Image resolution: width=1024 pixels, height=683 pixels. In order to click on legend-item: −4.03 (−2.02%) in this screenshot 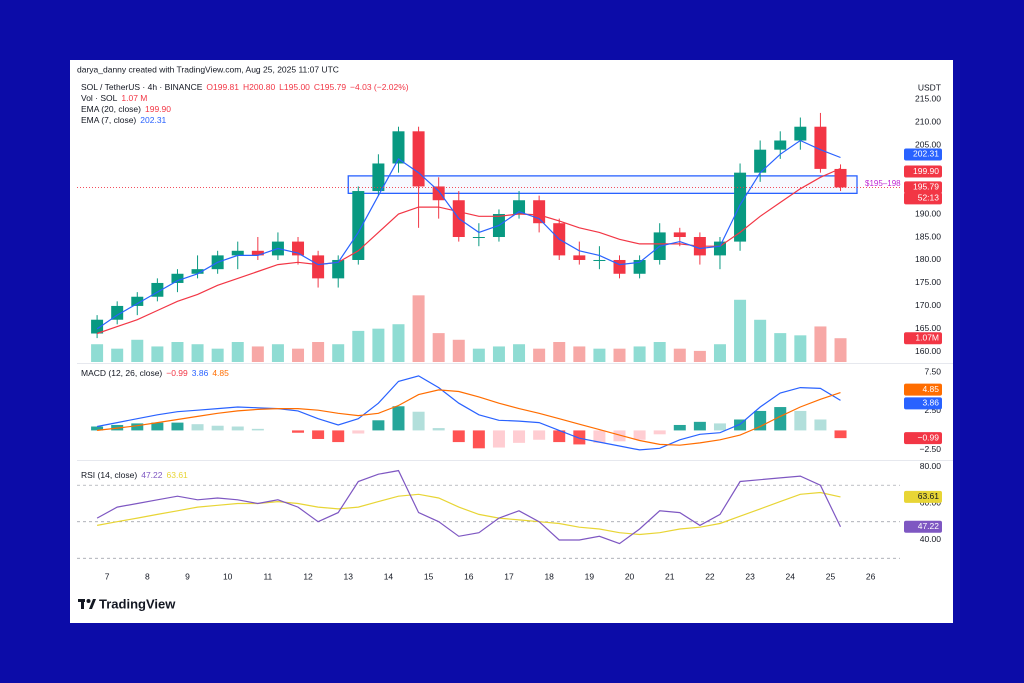, I will do `click(379, 87)`.